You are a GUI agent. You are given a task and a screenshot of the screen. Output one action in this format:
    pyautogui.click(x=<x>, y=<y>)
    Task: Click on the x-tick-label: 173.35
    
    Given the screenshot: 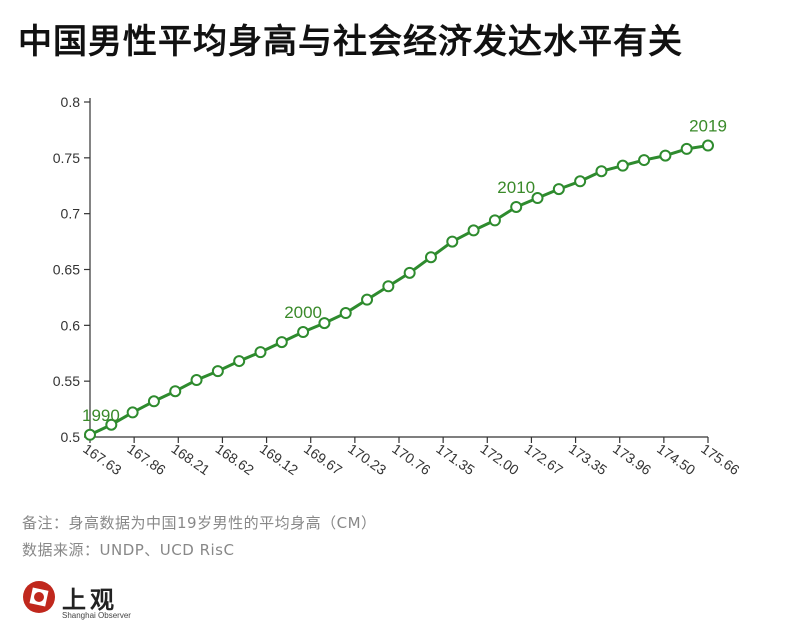 What is the action you would take?
    pyautogui.click(x=588, y=459)
    